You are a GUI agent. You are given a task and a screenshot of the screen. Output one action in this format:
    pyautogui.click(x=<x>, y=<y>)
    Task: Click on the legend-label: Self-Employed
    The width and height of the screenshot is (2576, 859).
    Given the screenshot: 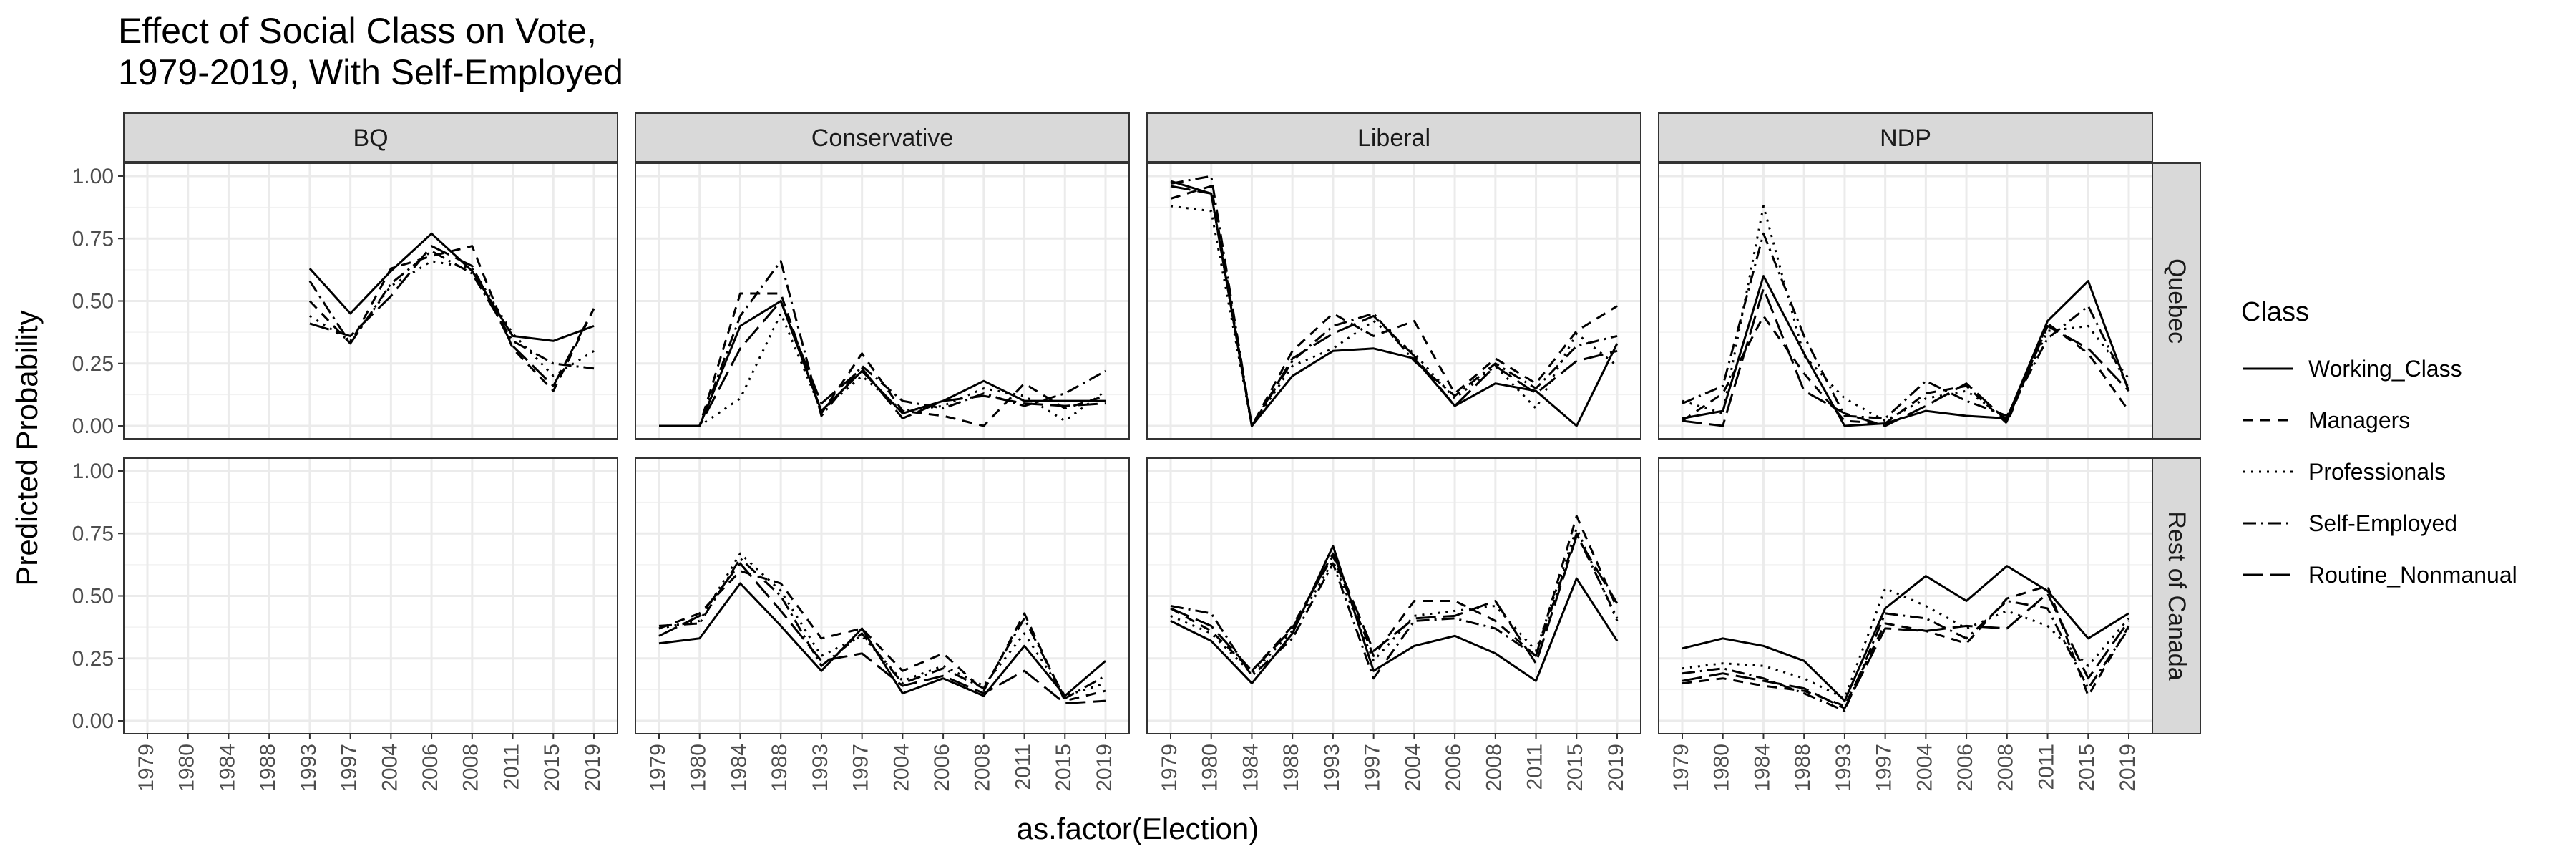 What is the action you would take?
    pyautogui.click(x=2382, y=523)
    